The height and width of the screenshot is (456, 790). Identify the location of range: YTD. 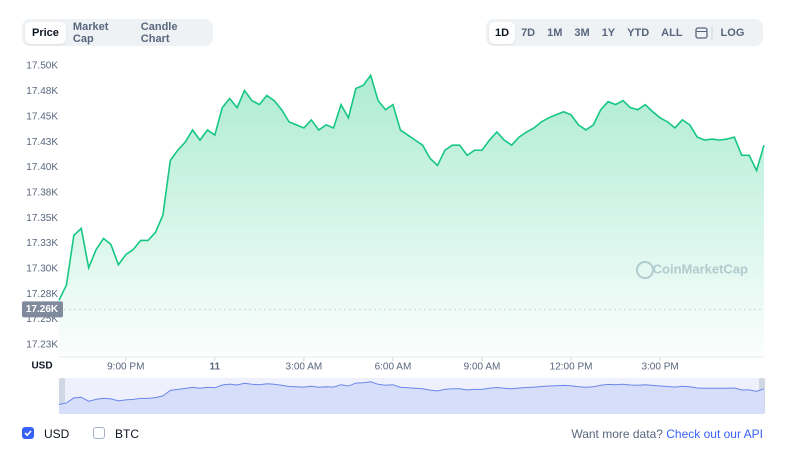
(638, 32).